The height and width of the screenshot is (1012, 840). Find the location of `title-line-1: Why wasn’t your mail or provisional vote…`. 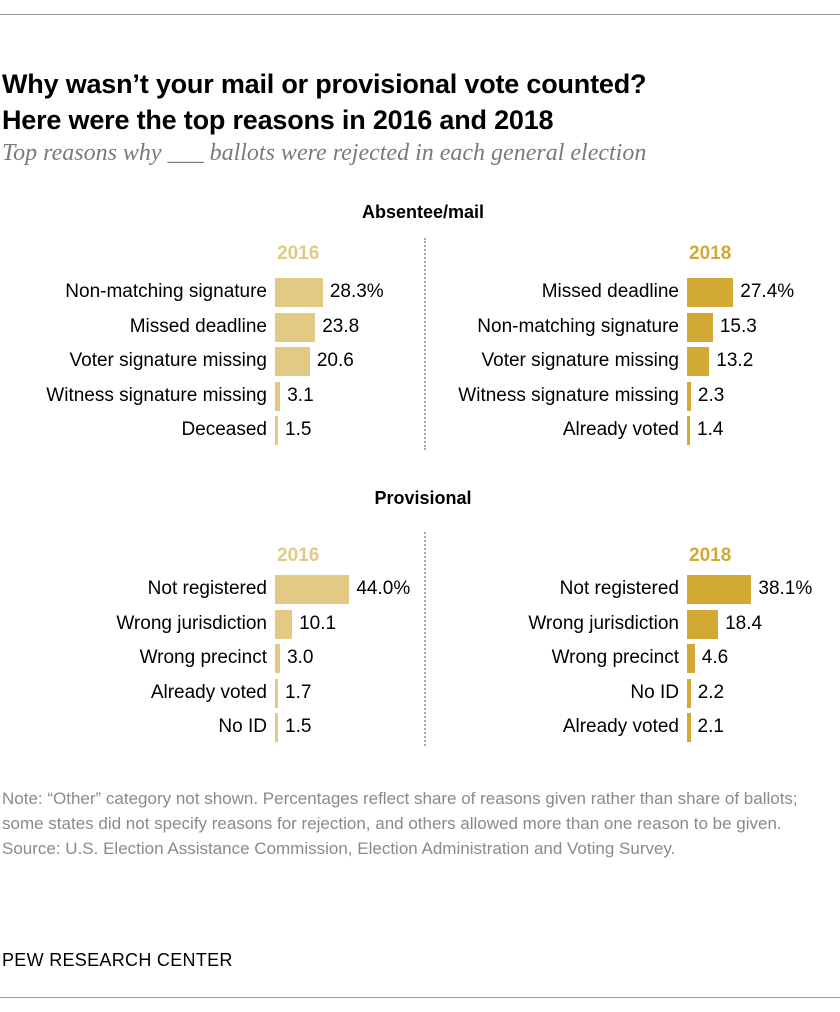

title-line-1: Why wasn’t your mail or provisional vote… is located at coordinates (324, 84).